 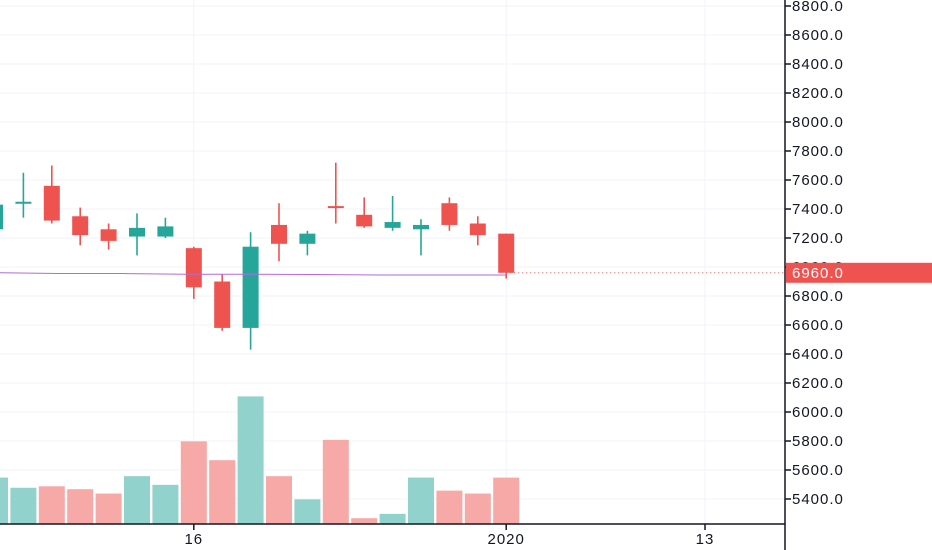 What do you see at coordinates (818, 296) in the screenshot?
I see `price-tick-label: 6800.0` at bounding box center [818, 296].